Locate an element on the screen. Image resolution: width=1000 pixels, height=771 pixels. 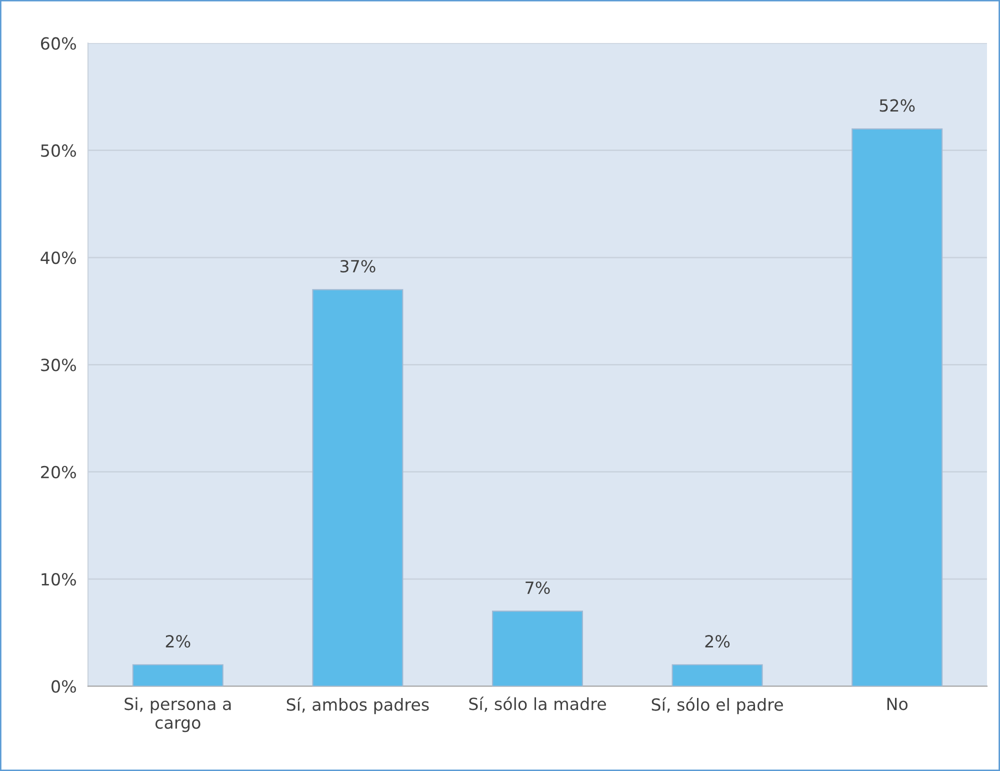
y-tick-label: 0% is located at coordinates (64, 686).